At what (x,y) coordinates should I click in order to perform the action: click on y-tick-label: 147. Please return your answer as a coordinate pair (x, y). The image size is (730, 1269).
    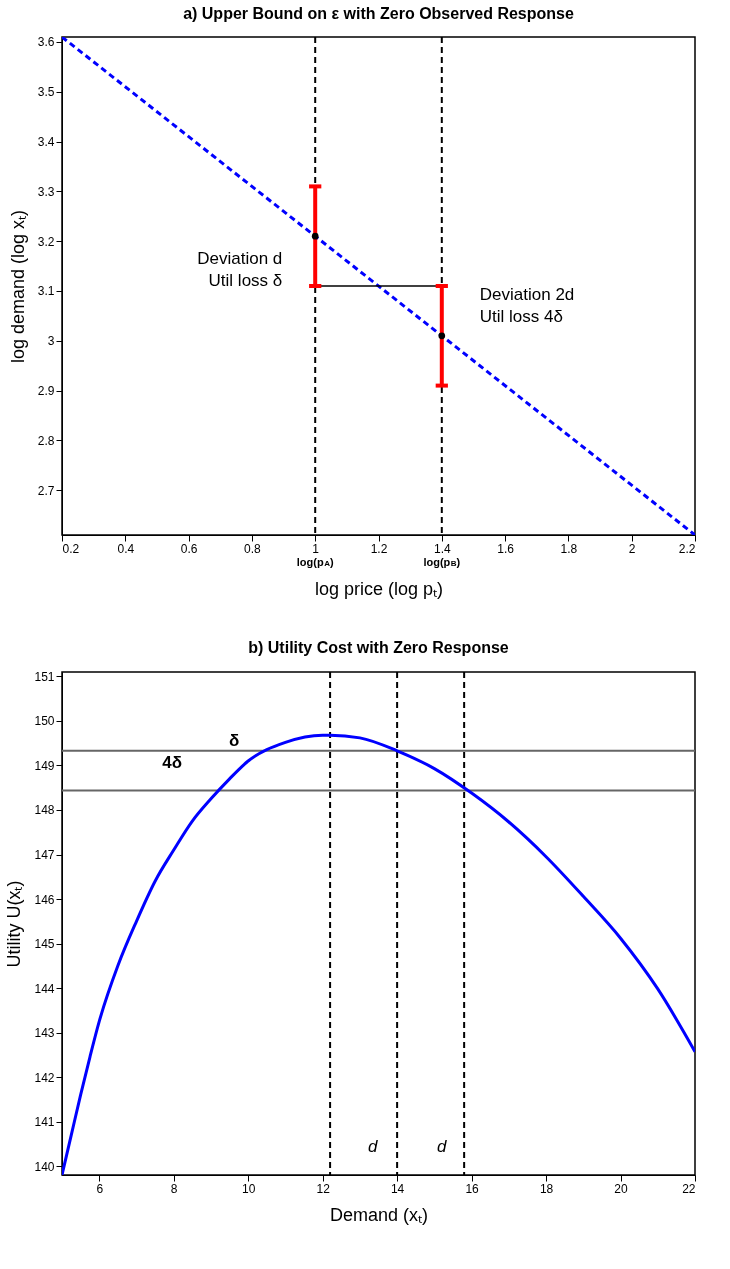
    Looking at the image, I should click on (44, 855).